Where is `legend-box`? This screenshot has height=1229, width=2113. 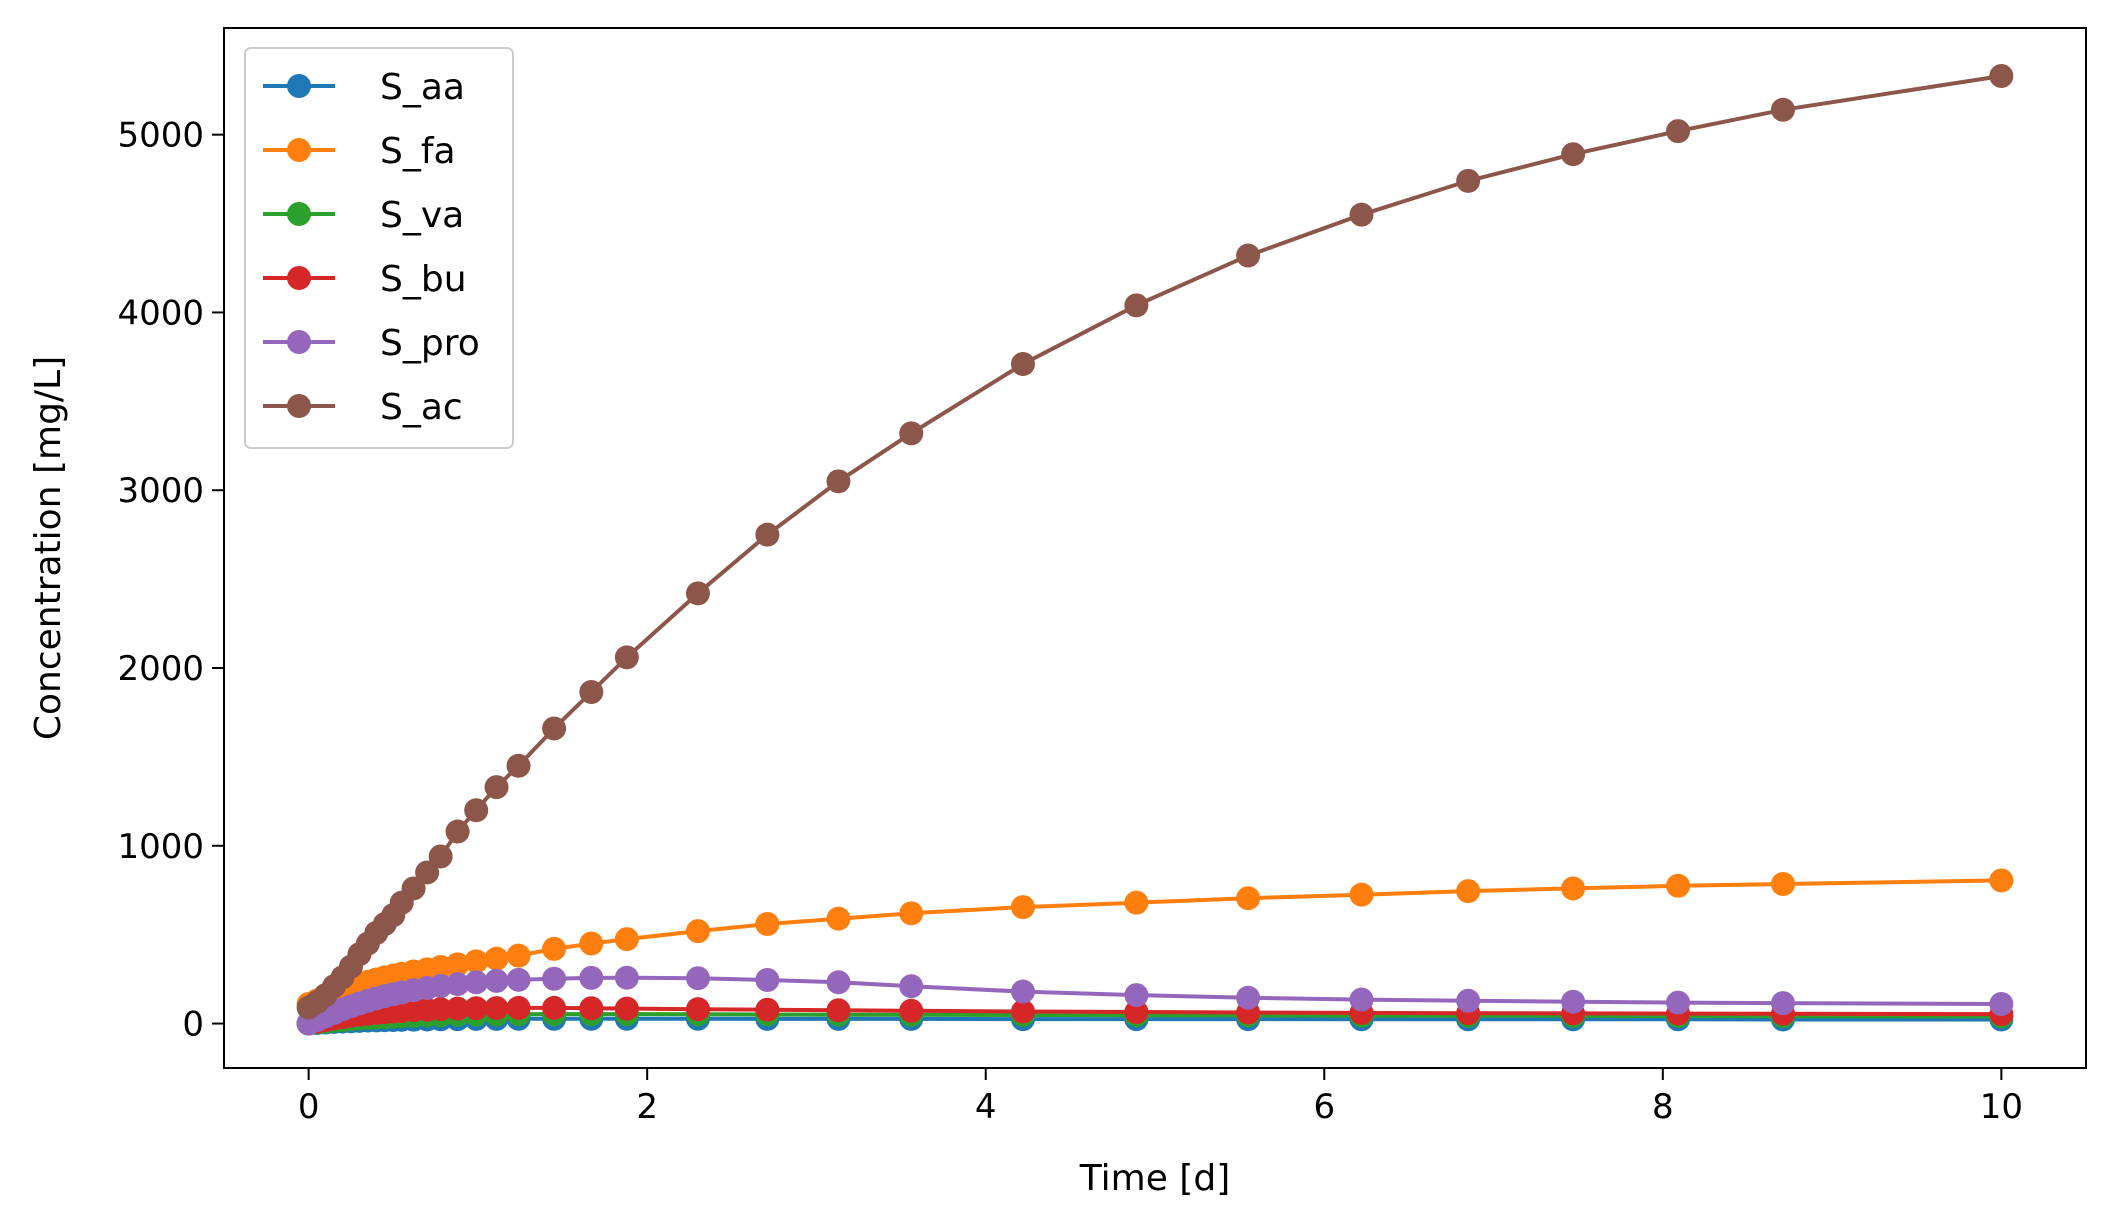 legend-box is located at coordinates (379, 248).